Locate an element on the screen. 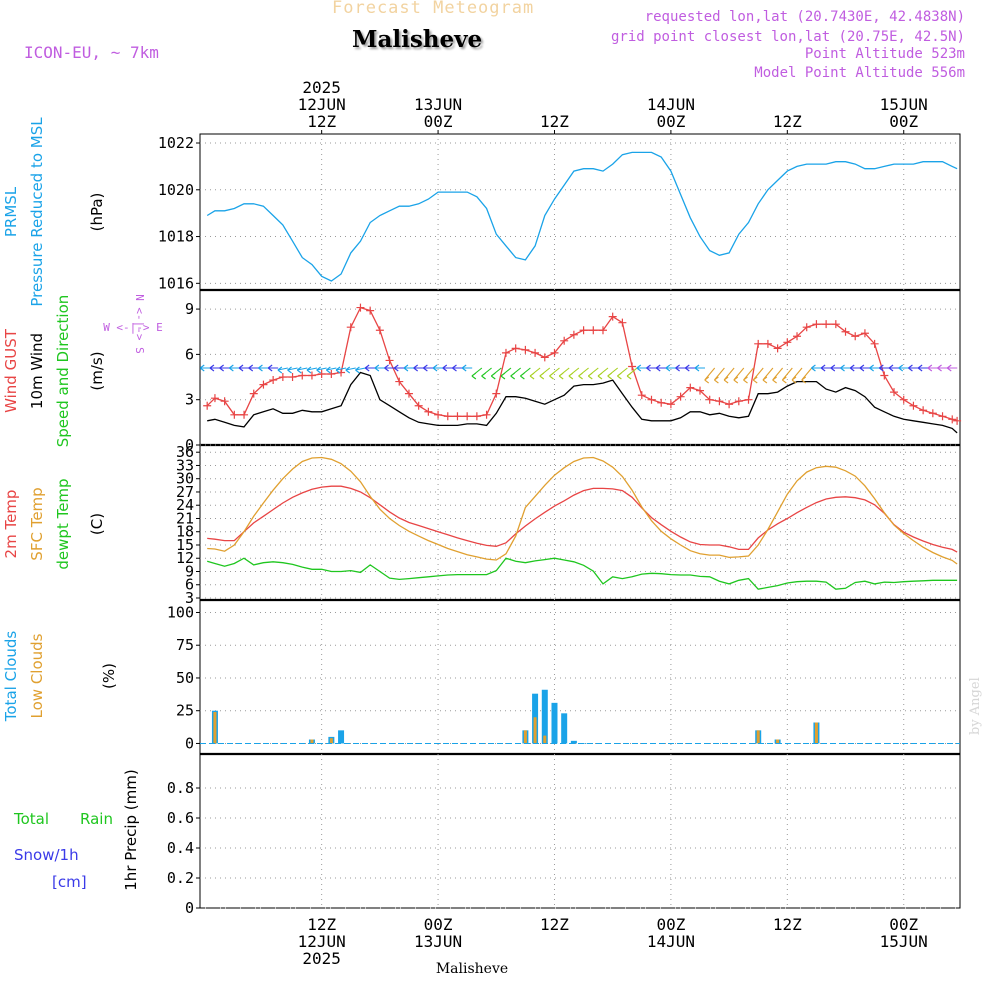 The height and width of the screenshot is (1000, 1000). clouds-ytick-label-1: 25 is located at coordinates (185, 711).